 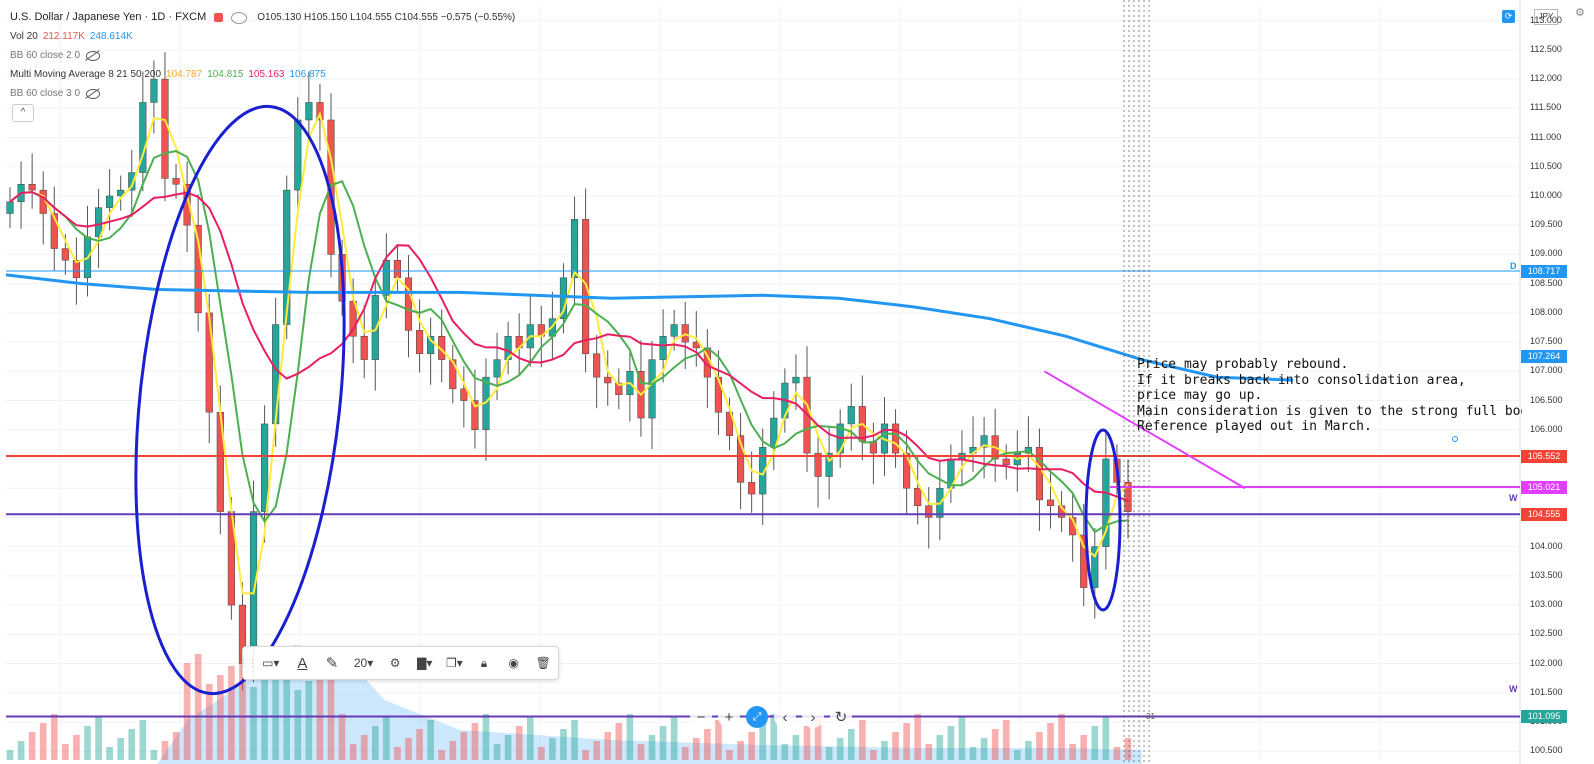 What do you see at coordinates (240, 400) in the screenshot?
I see `highlight-ellipse` at bounding box center [240, 400].